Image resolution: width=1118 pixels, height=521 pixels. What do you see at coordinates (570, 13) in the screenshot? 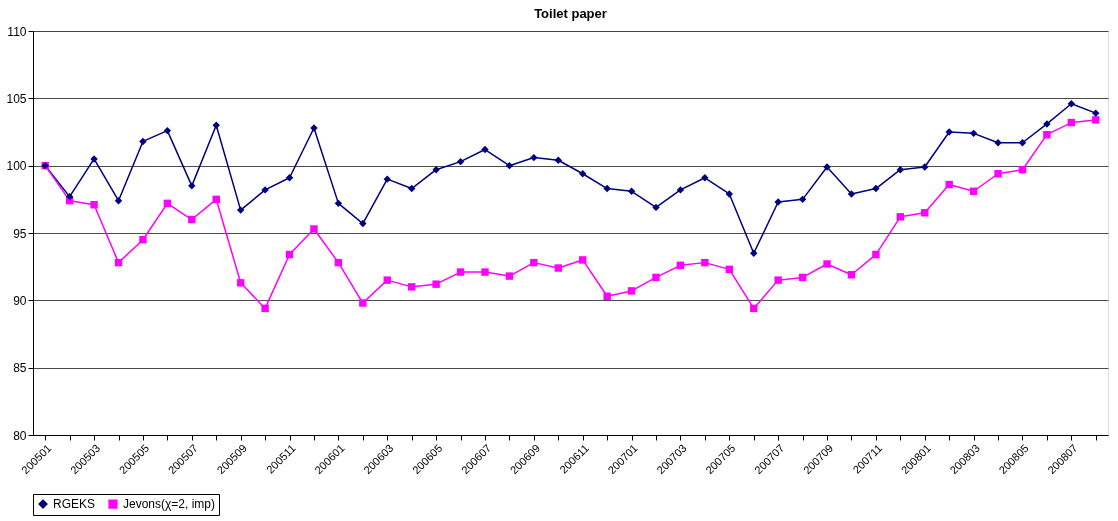
I see `chart-title: Toilet paper` at bounding box center [570, 13].